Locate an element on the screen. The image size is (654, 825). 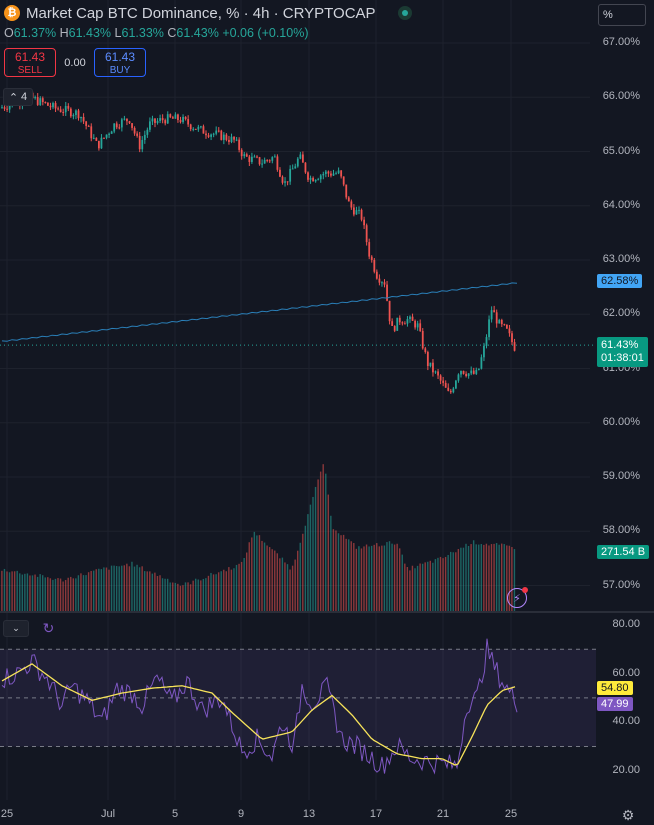
chevron-down-icon: ⌄ is located at coordinates (16, 628).